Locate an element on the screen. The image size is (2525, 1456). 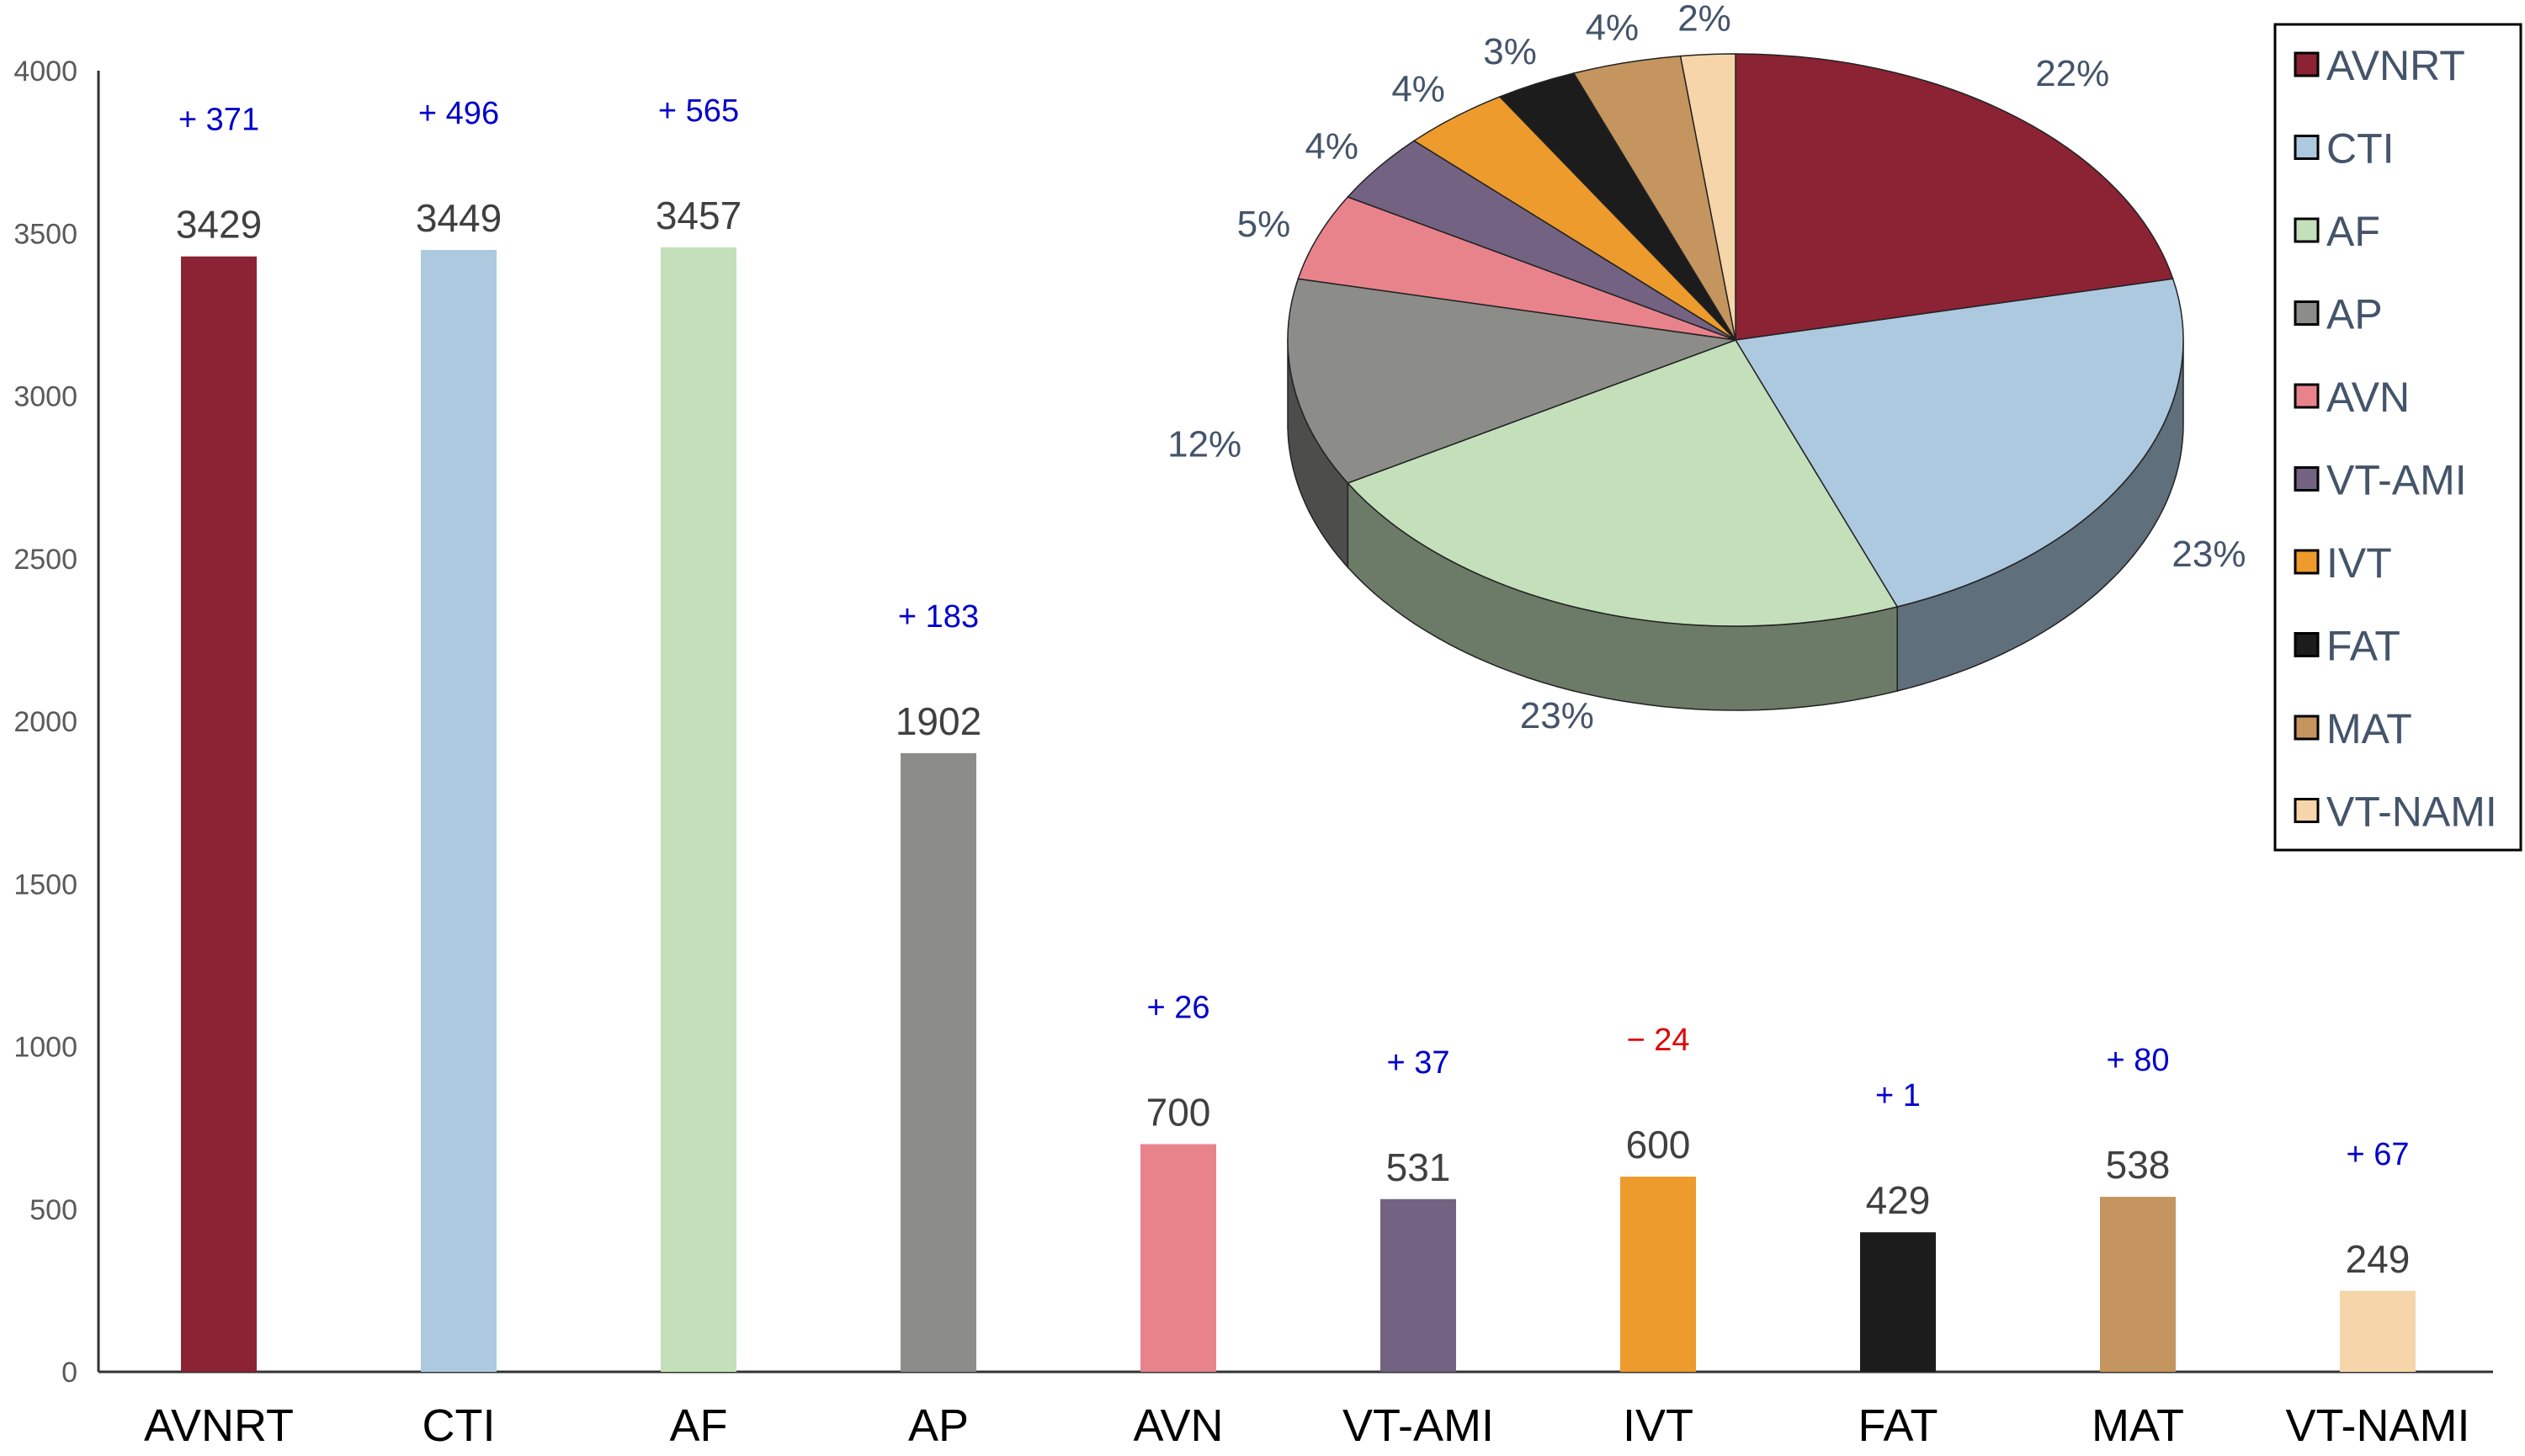
change-label: + 1 is located at coordinates (1898, 1095).